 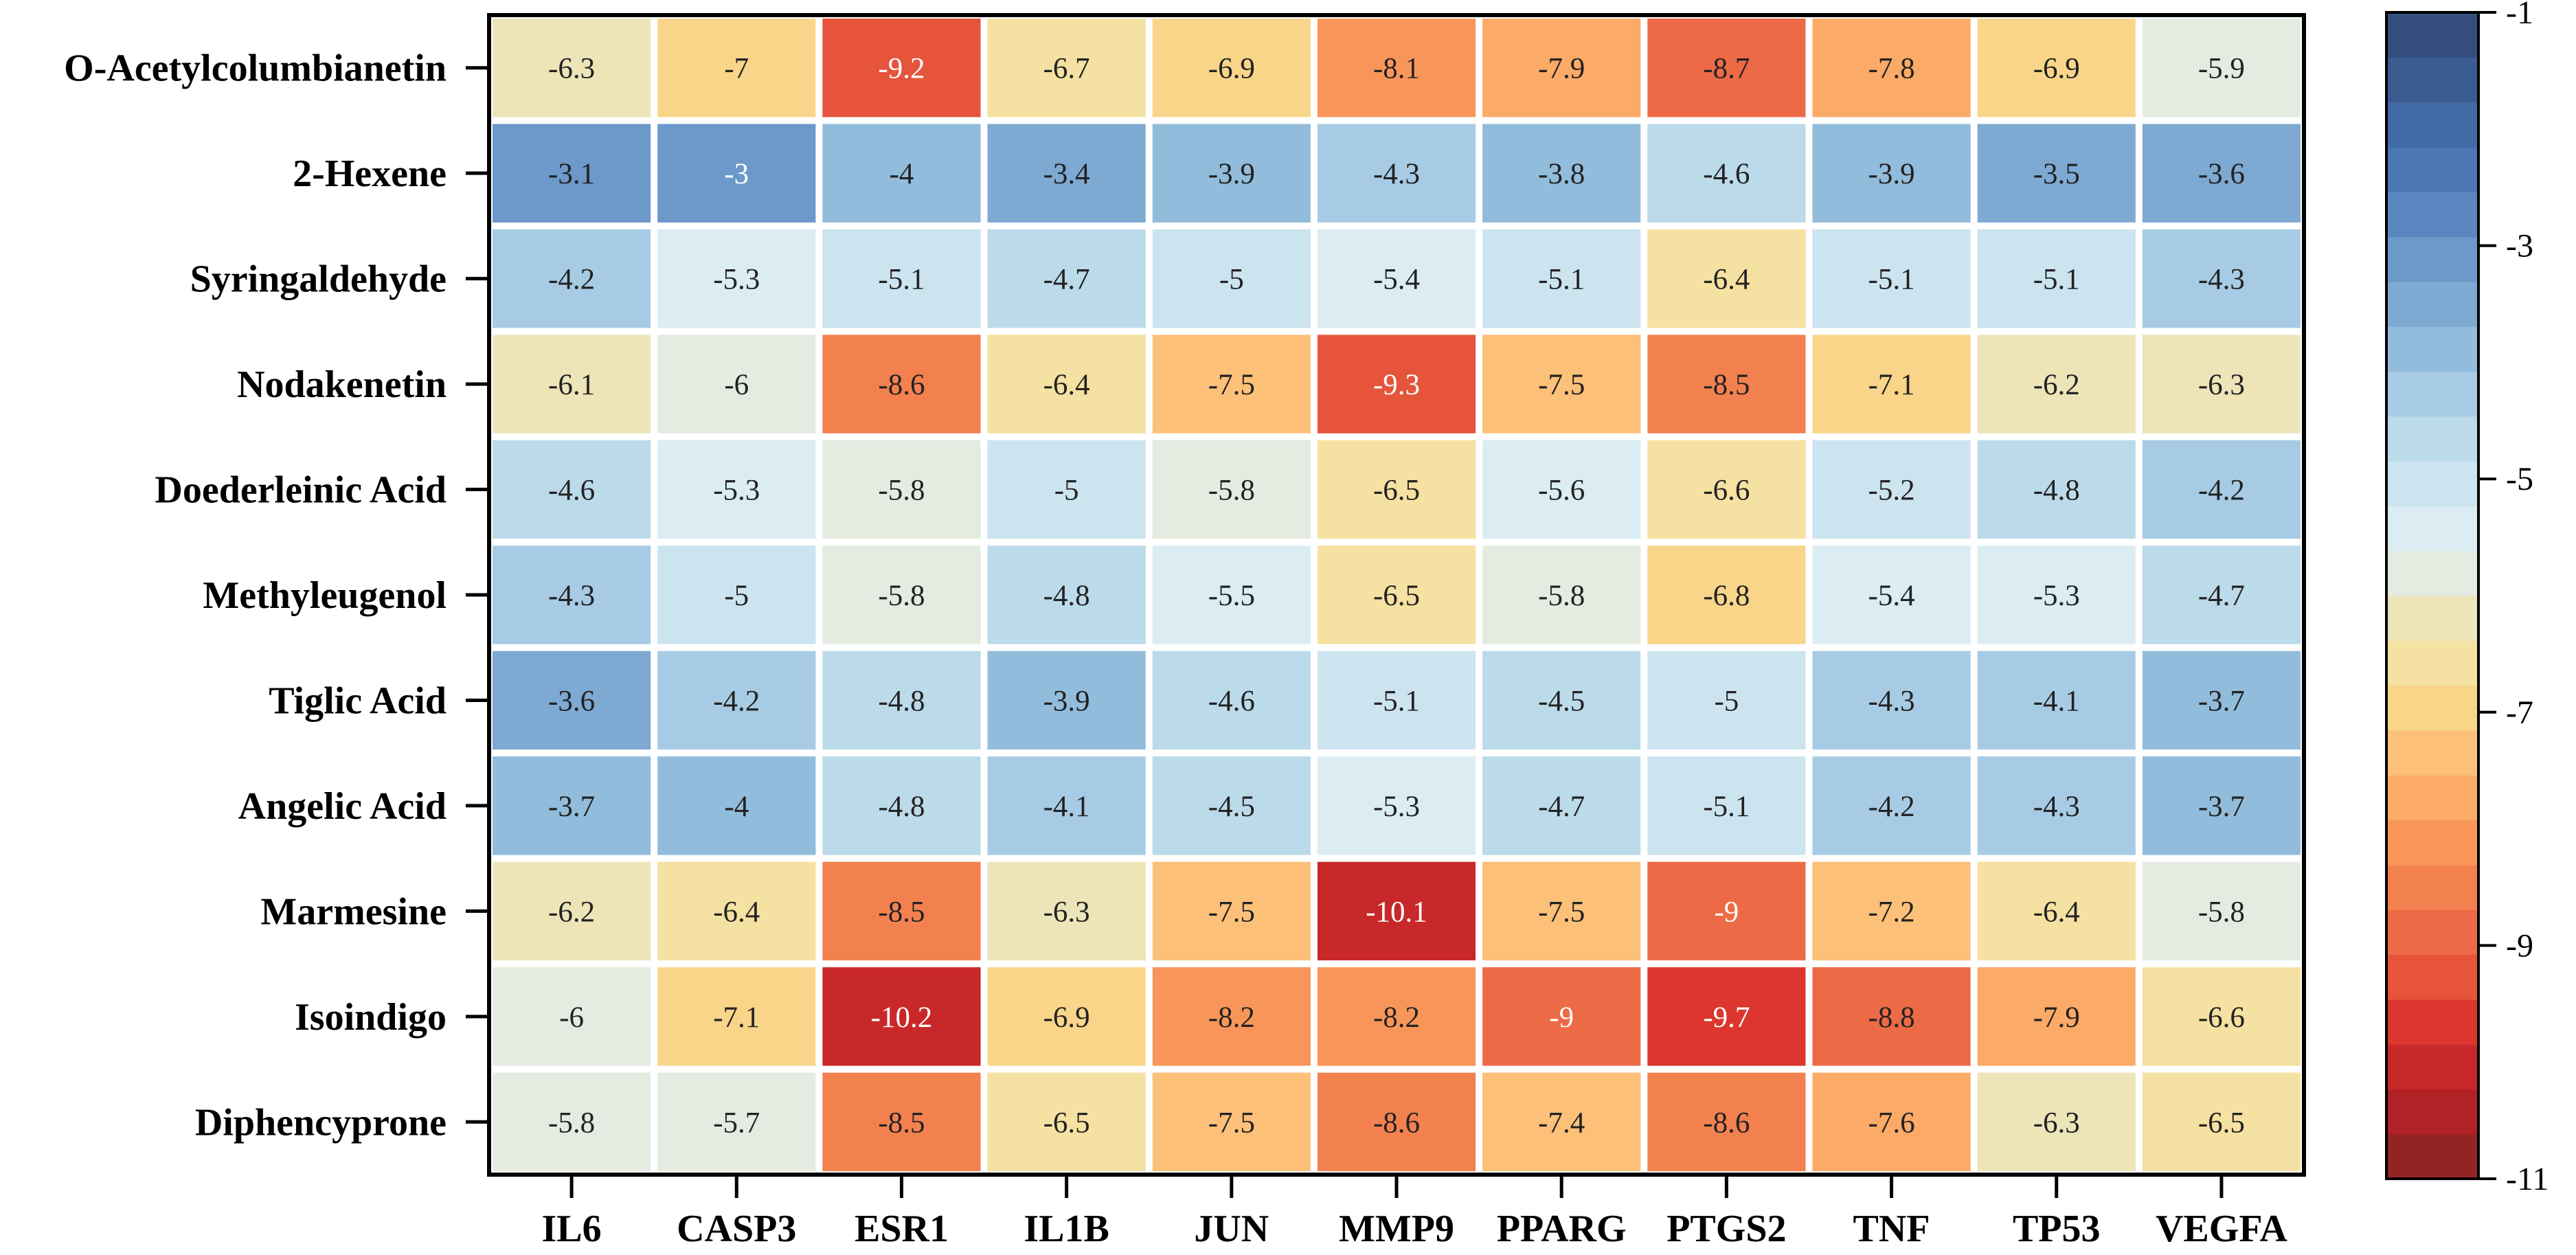 What do you see at coordinates (1396, 596) in the screenshot?
I see `cell-value-label: -6.5` at bounding box center [1396, 596].